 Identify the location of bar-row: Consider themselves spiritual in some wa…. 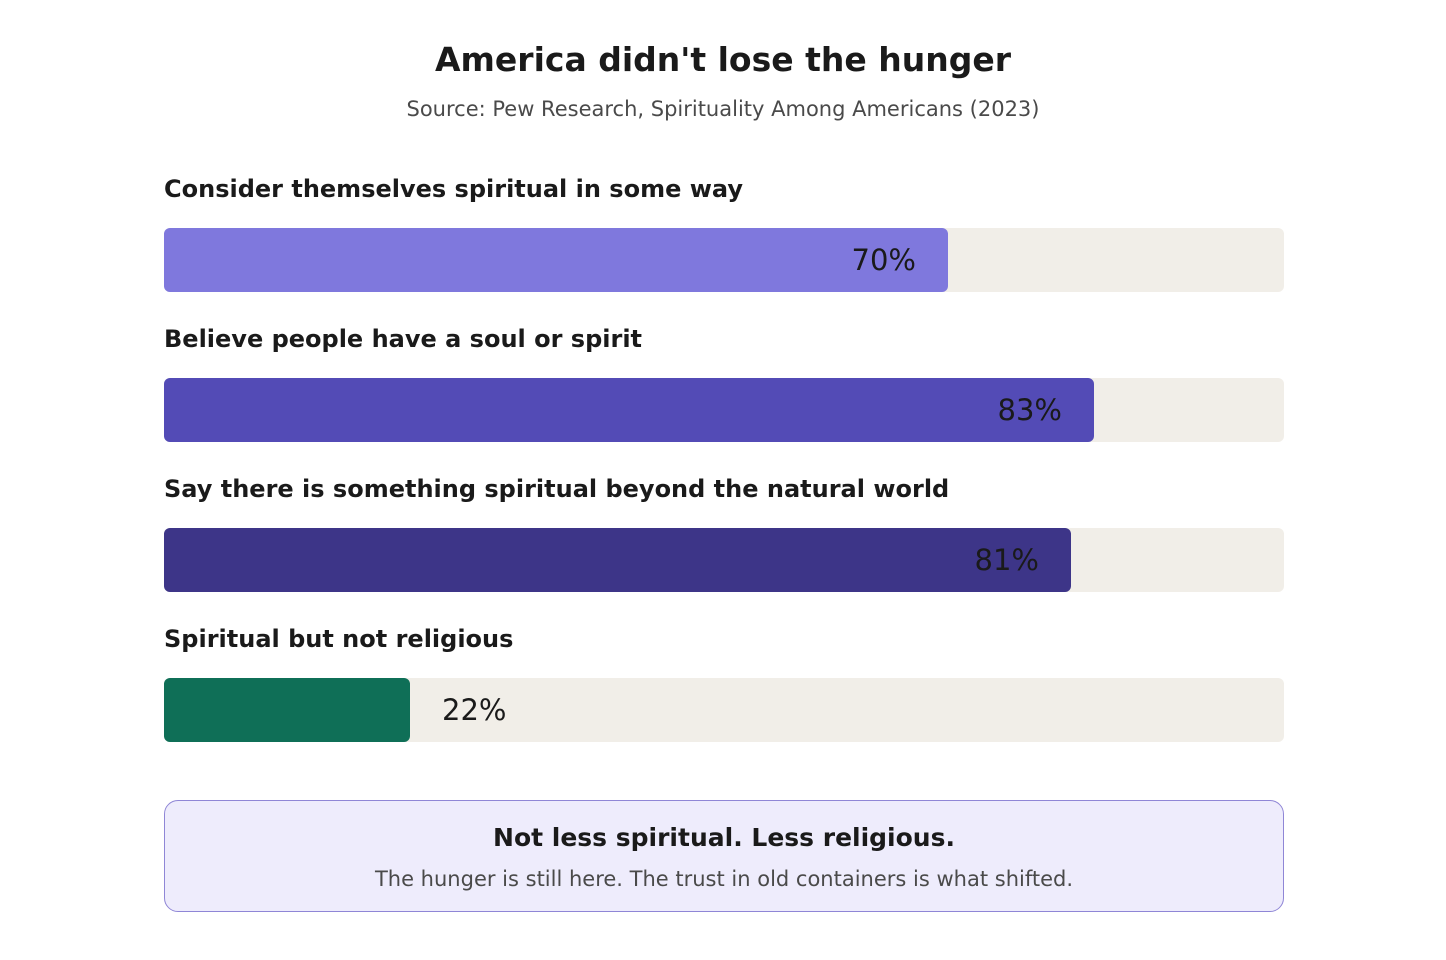
(724, 245).